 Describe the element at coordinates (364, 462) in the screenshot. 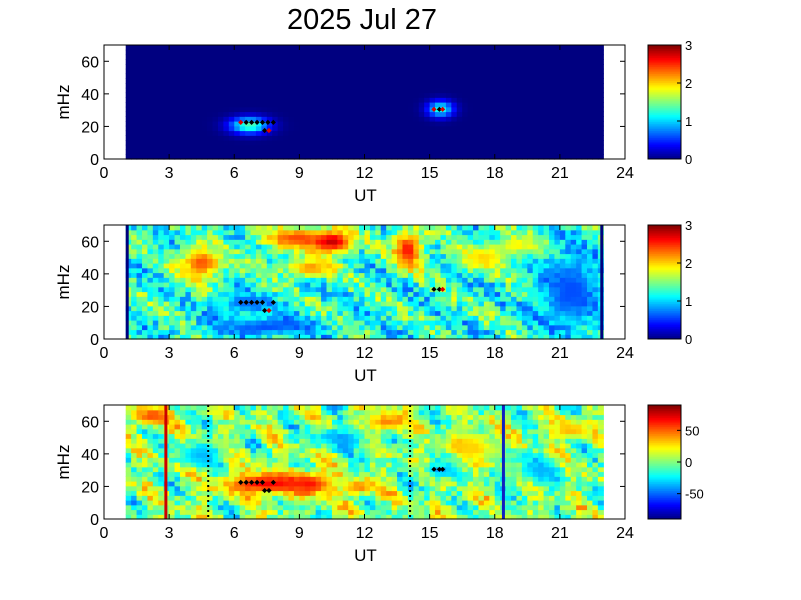

I see `heatmap-cells` at that location.